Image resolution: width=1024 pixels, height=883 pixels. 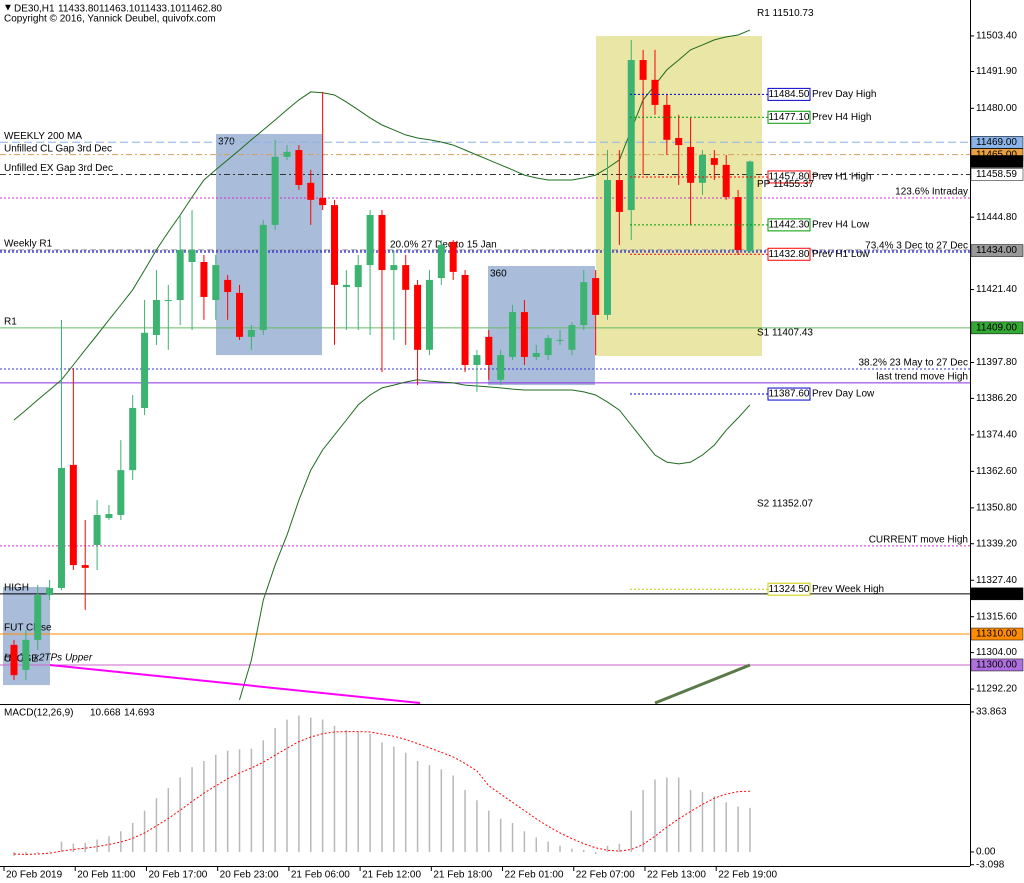 I want to click on pivot-label: PP 11455.37, so click(x=785, y=184).